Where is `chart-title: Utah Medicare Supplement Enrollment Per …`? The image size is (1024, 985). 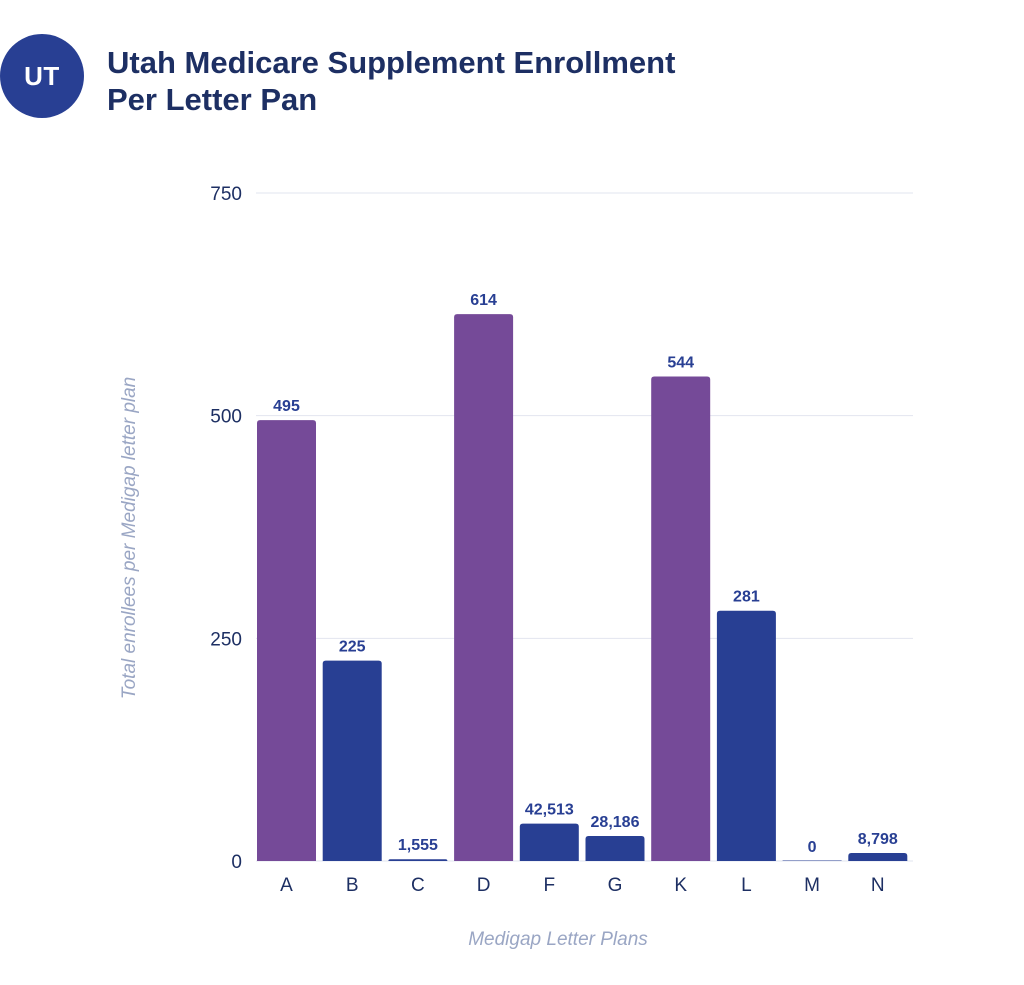 chart-title: Utah Medicare Supplement Enrollment Per … is located at coordinates (391, 81).